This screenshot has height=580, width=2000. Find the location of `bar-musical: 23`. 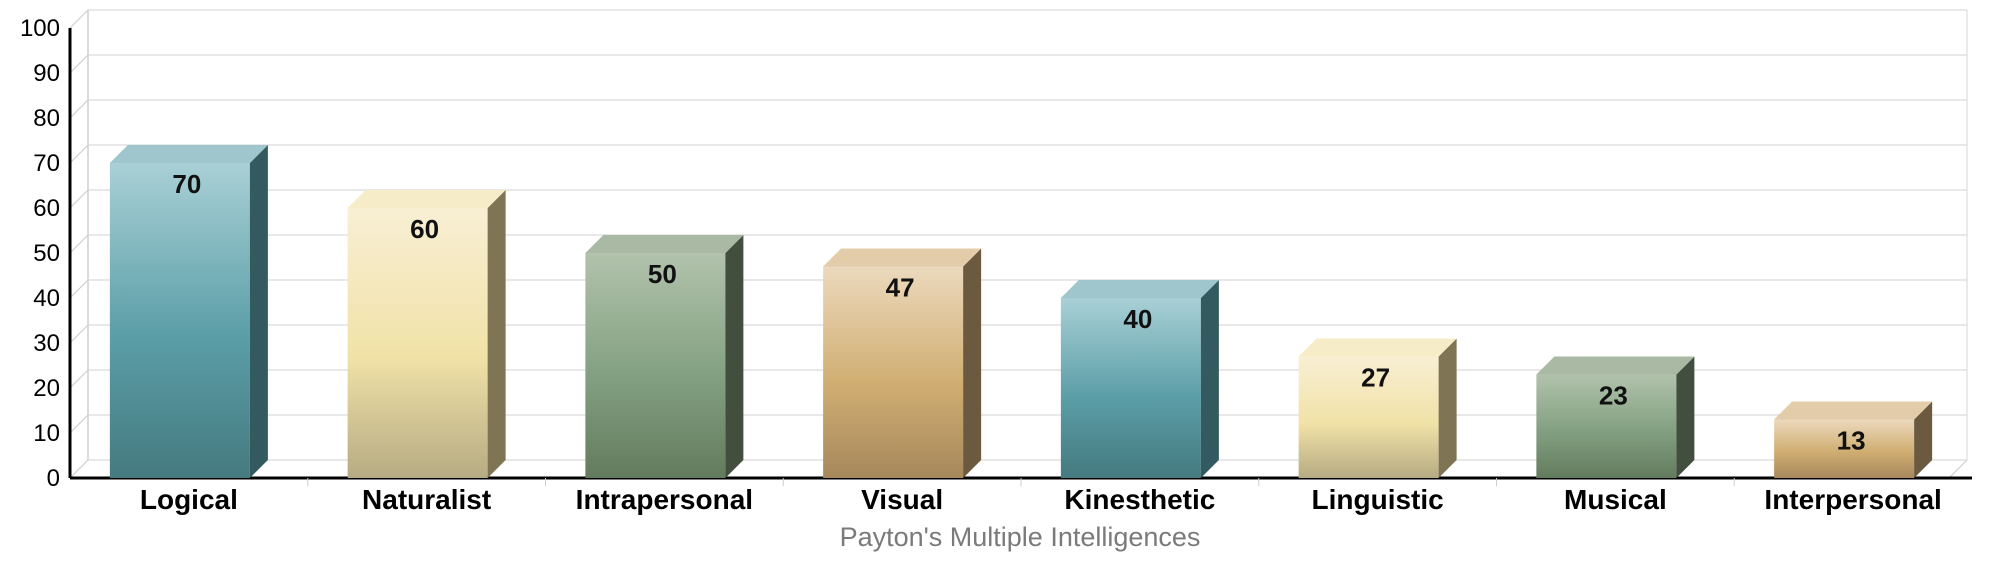

bar-musical: 23 is located at coordinates (1615, 417).